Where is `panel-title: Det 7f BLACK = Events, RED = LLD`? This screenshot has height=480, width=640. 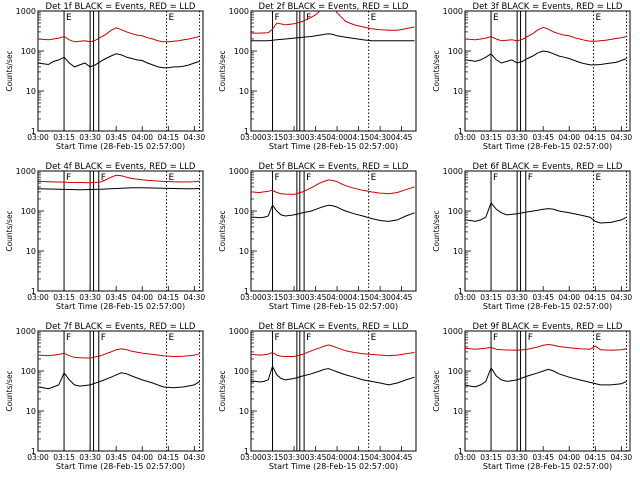 panel-title: Det 7f BLACK = Events, RED = LLD is located at coordinates (121, 327).